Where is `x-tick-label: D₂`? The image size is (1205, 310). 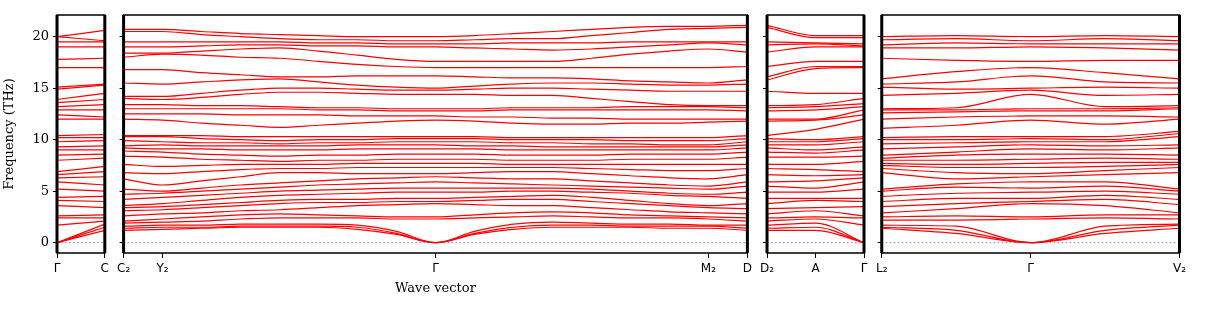 x-tick-label: D₂ is located at coordinates (767, 268).